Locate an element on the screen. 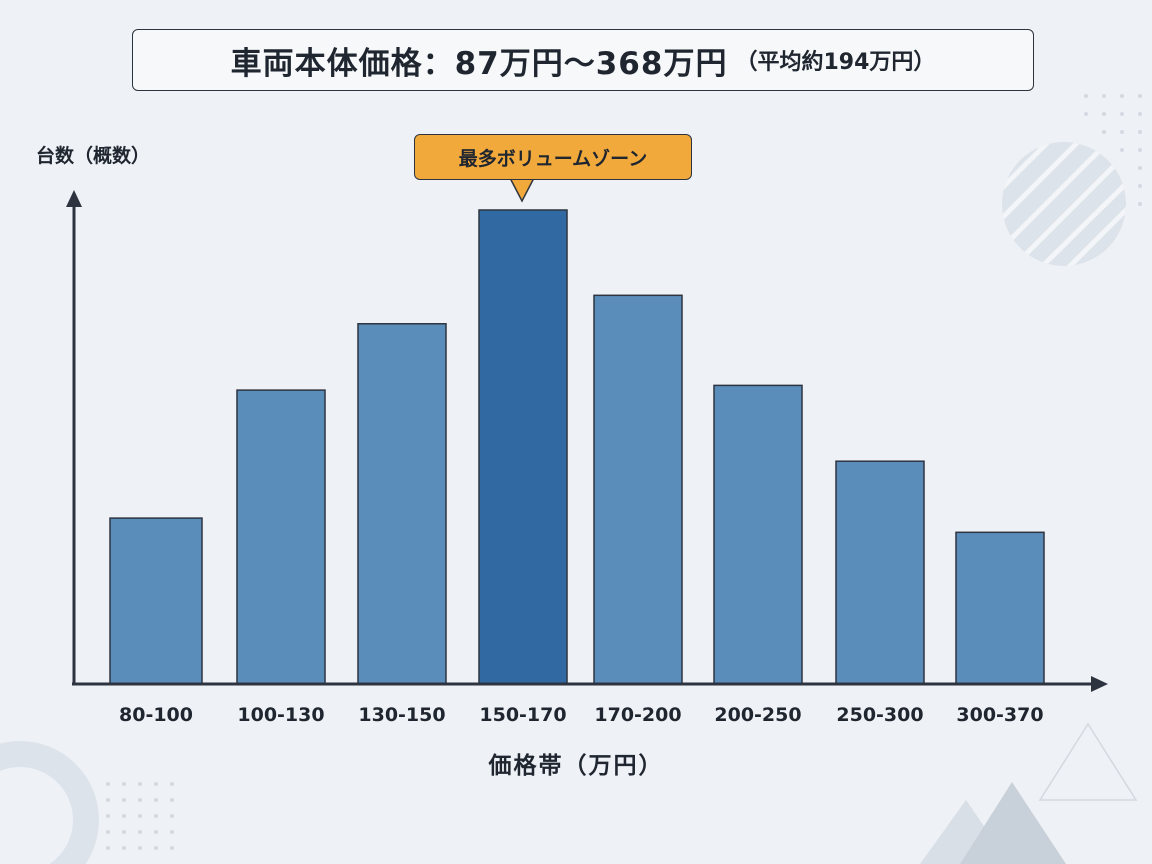 The height and width of the screenshot is (864, 1152). x-tick-label: 250-300 is located at coordinates (879, 715).